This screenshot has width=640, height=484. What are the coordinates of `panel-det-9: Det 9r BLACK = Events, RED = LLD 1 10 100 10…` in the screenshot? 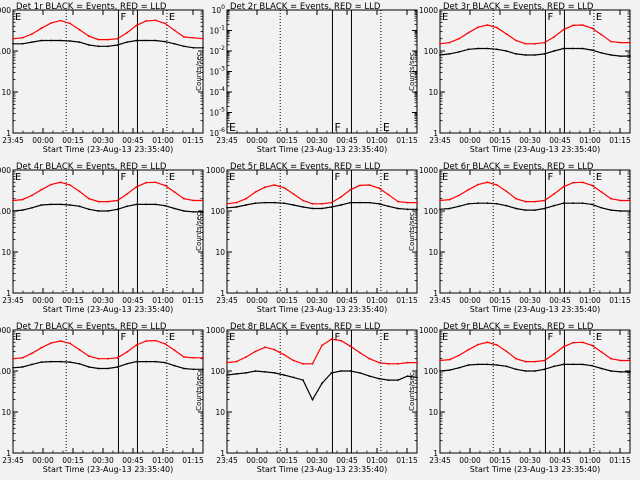 It's located at (519, 398).